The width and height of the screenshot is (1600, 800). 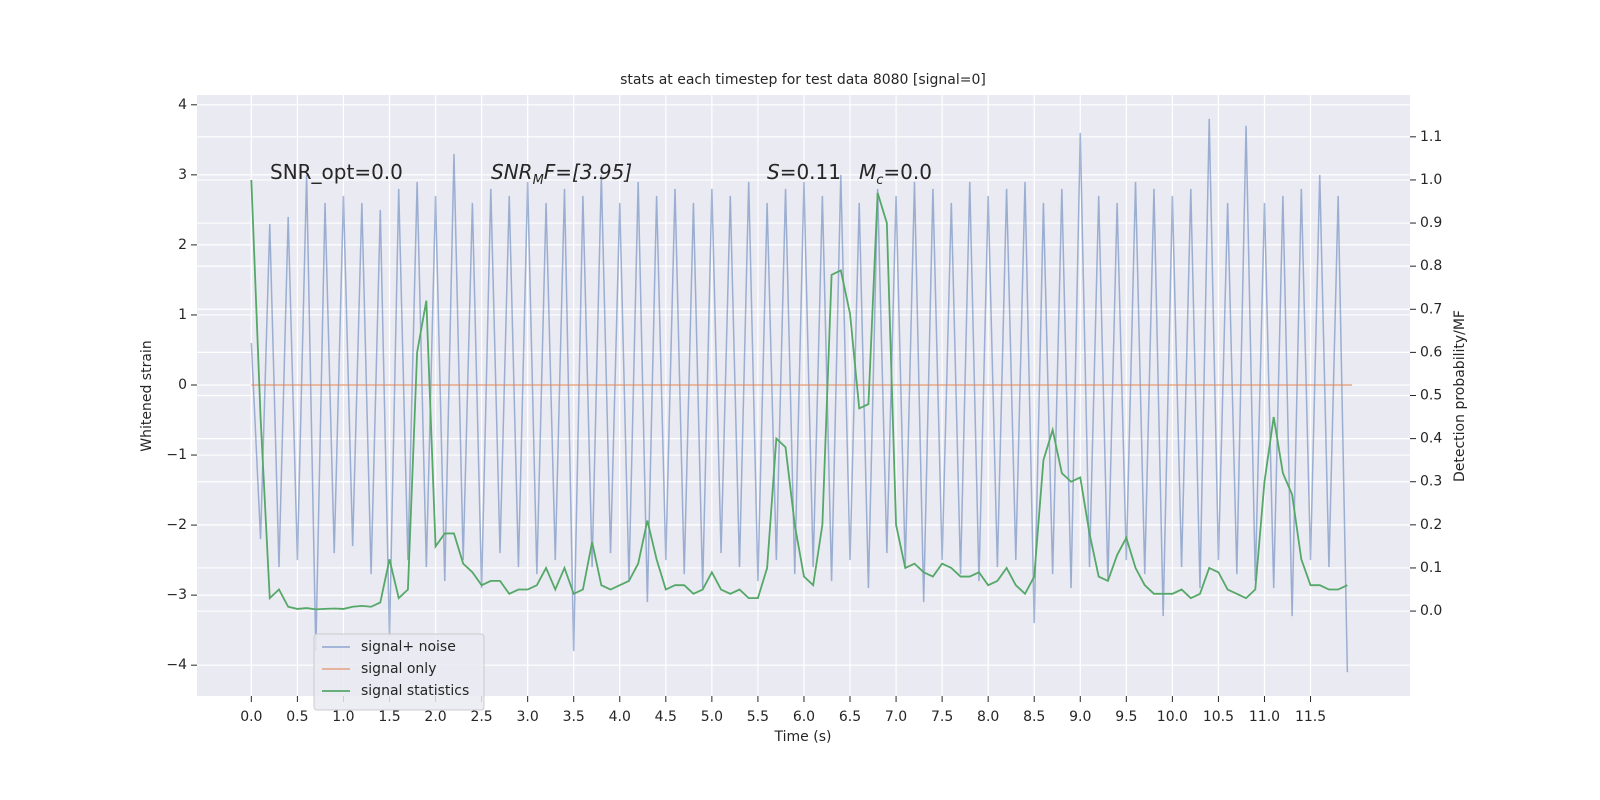 I want to click on x-tick-label: 9.5, so click(x=1126, y=717).